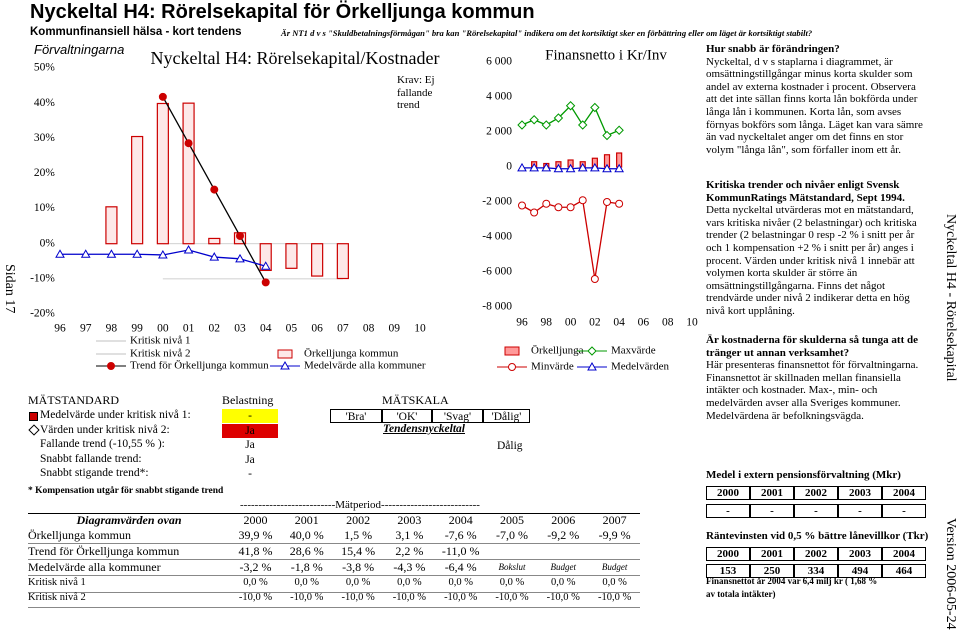  Describe the element at coordinates (45, 68) in the screenshot. I see `y-tick-label: 50%` at that location.